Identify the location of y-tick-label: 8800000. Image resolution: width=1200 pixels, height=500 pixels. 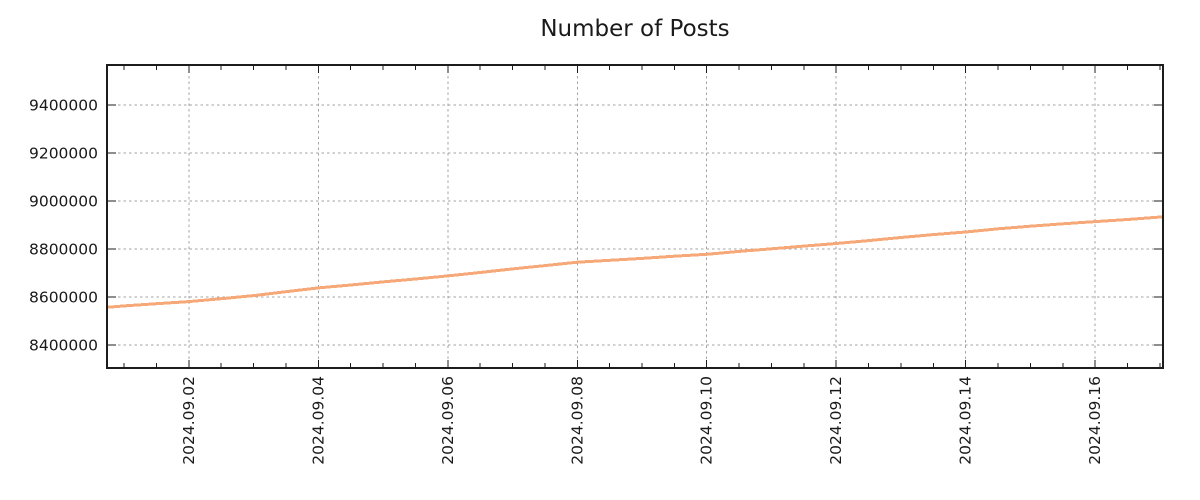
(63, 250).